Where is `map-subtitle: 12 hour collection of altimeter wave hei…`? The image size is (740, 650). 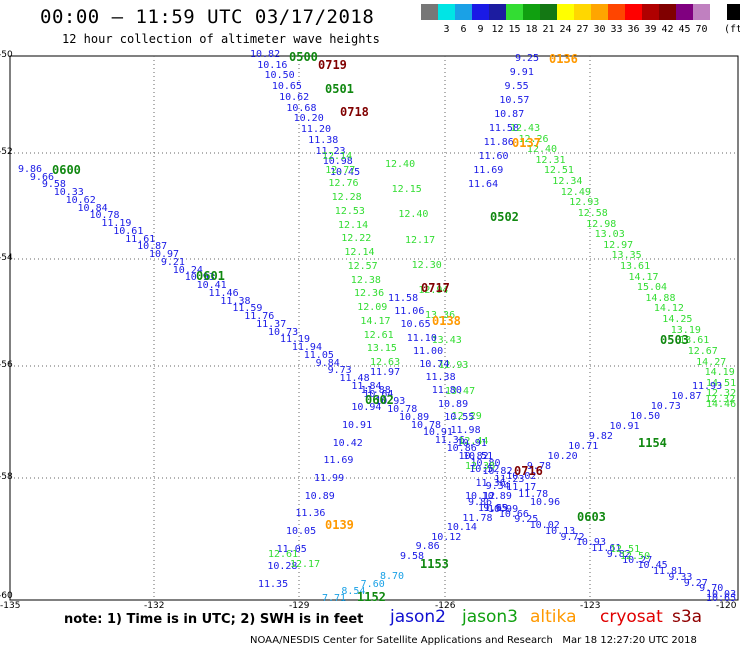 map-subtitle: 12 hour collection of altimeter wave hei… is located at coordinates (221, 39).